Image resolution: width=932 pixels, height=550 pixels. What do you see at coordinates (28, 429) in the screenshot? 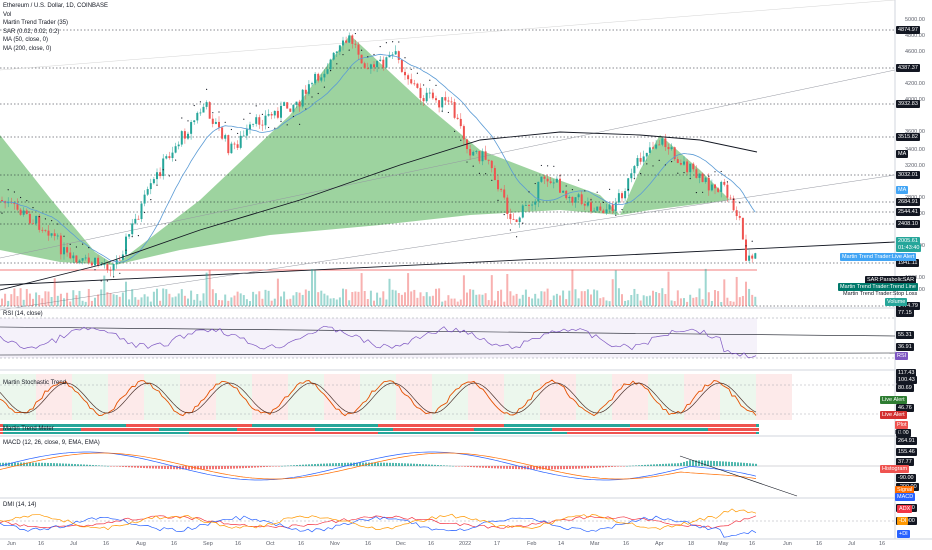
I see `meter-title: Martin Trend Meter` at bounding box center [28, 429].